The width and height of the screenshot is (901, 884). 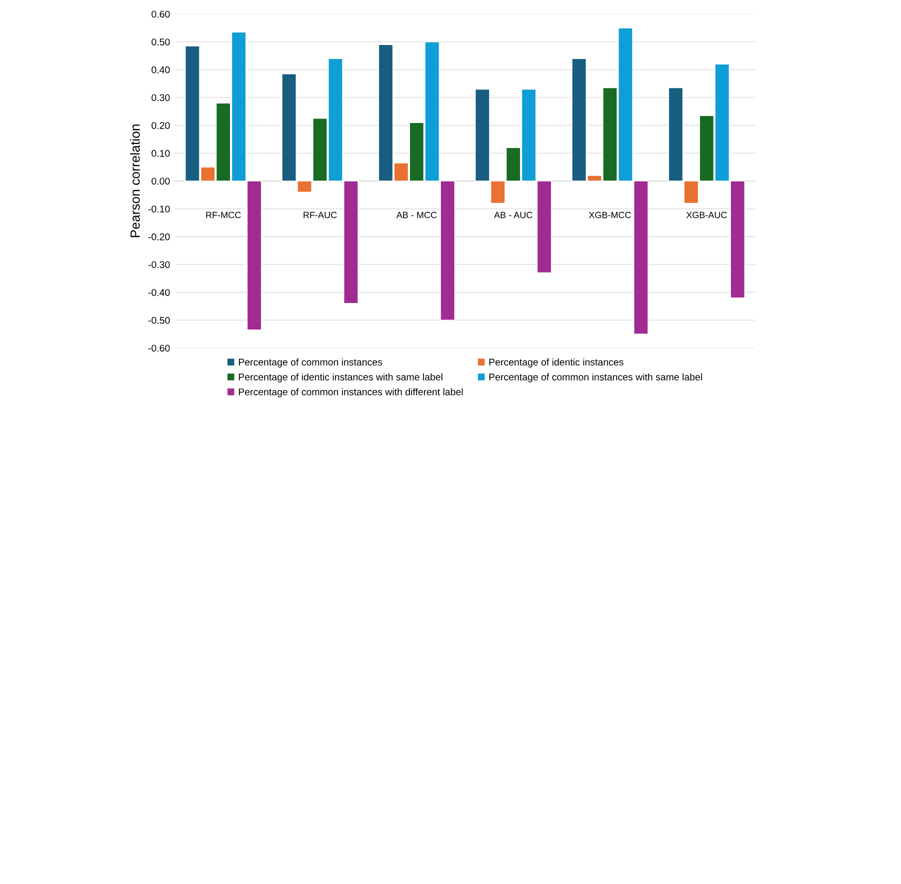 I want to click on y-tick-label: -0.10, so click(x=159, y=209).